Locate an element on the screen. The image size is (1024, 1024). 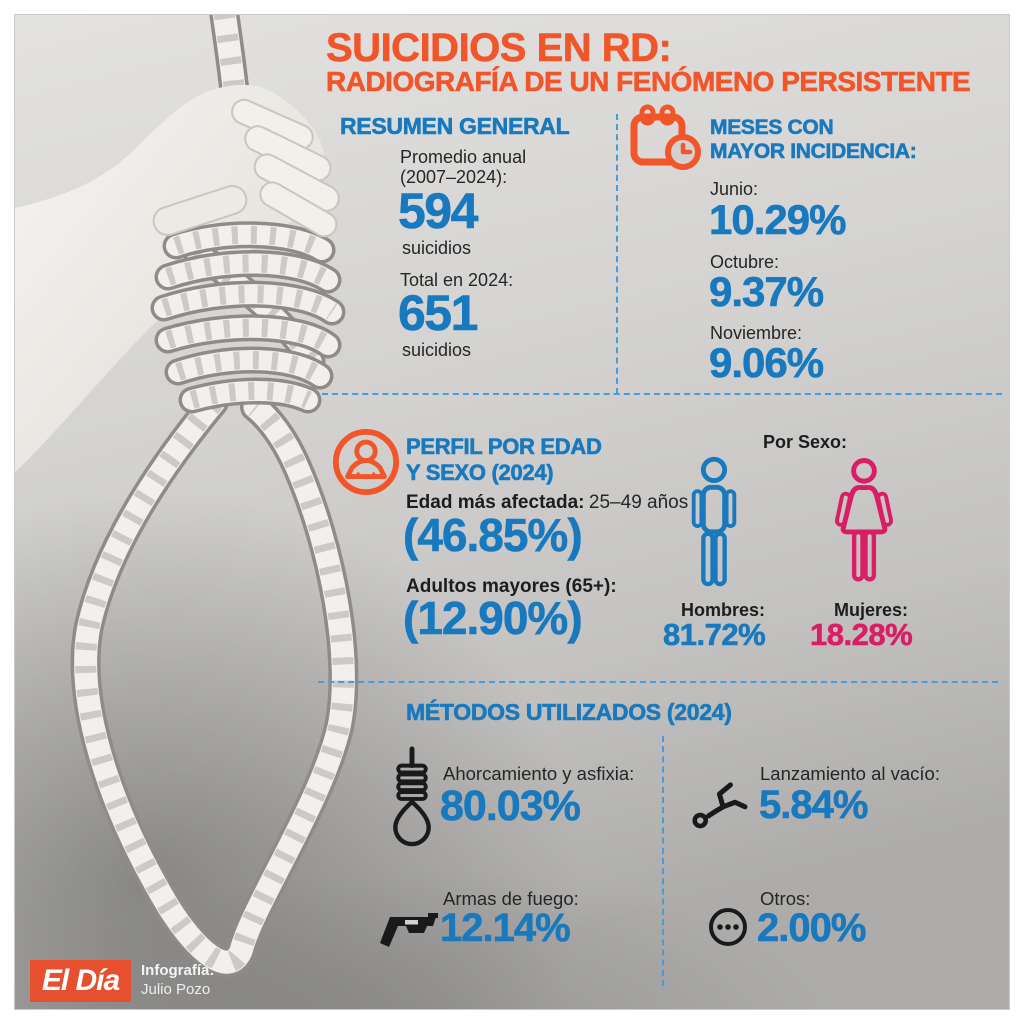
resumen-heading: RESUMEN GENERAL is located at coordinates (455, 126).